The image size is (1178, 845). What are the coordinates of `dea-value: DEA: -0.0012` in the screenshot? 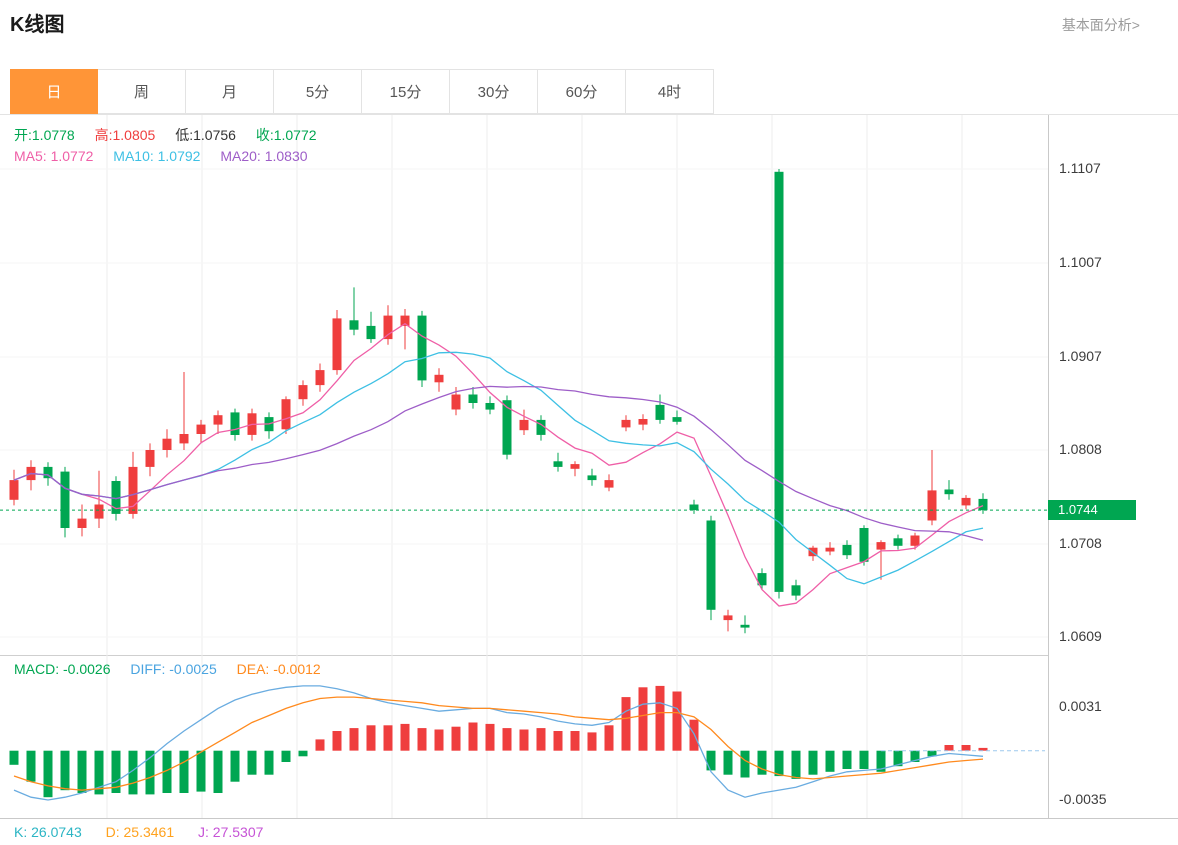 It's located at (278, 669).